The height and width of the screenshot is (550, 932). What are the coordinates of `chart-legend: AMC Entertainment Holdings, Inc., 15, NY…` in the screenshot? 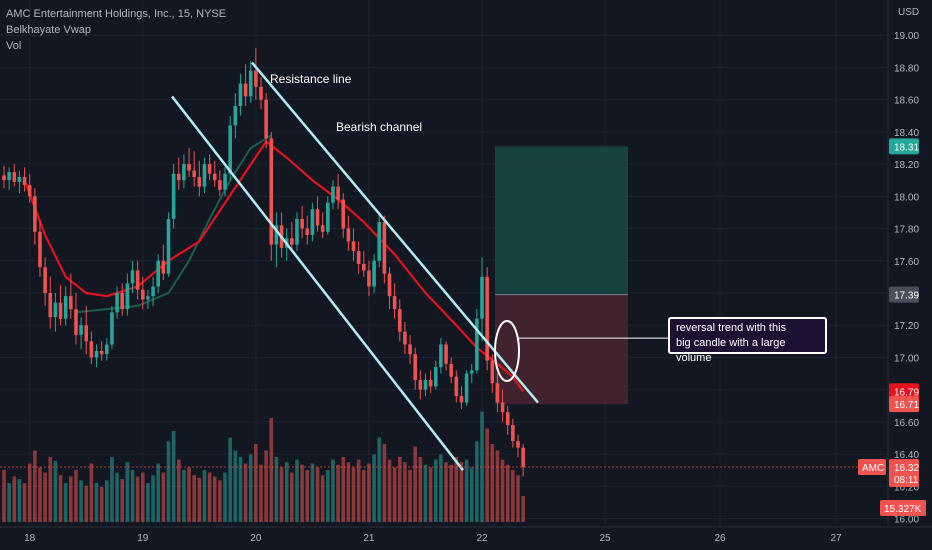 It's located at (116, 30).